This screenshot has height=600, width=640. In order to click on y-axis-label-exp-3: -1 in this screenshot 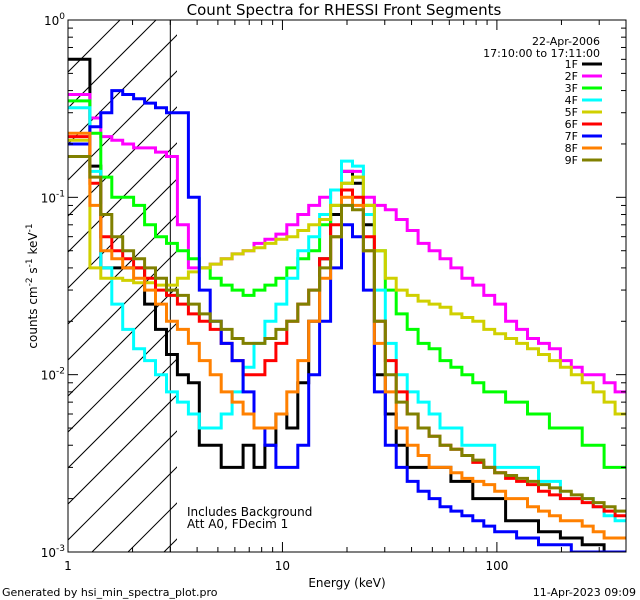, I will do `click(30, 227)`.